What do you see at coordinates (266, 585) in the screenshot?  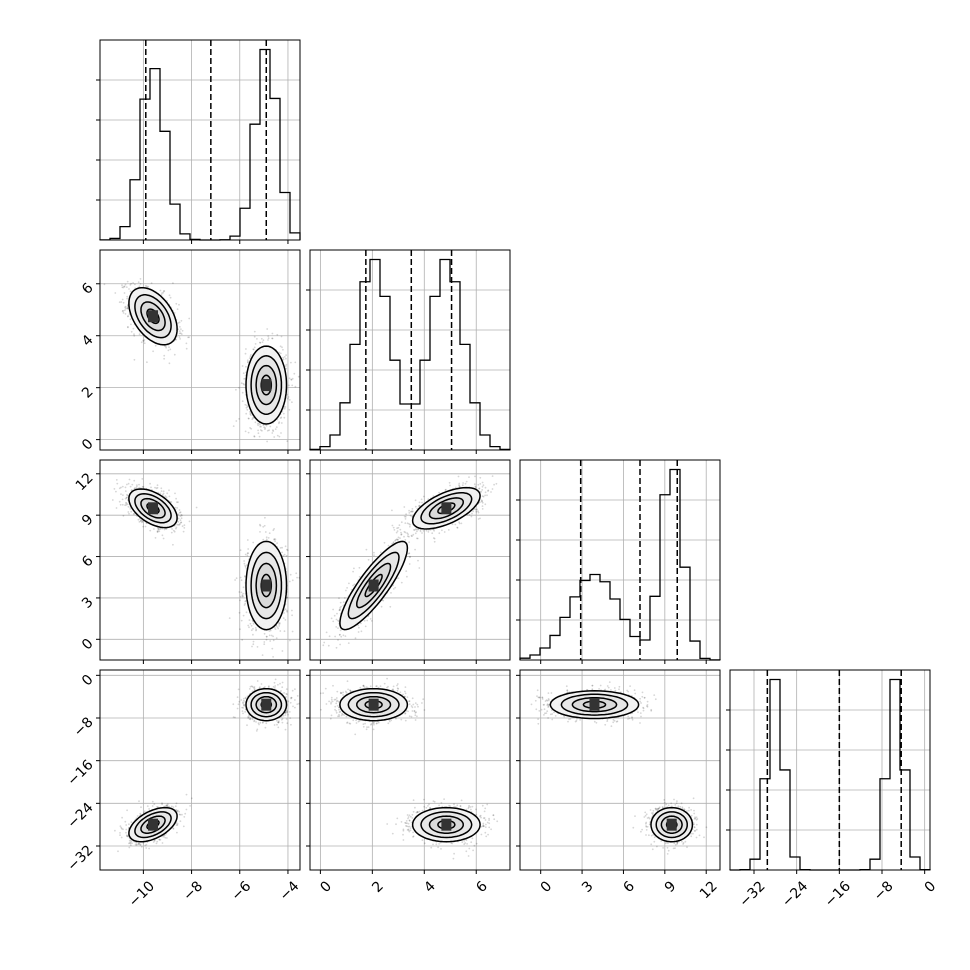 I see `density-contours` at bounding box center [266, 585].